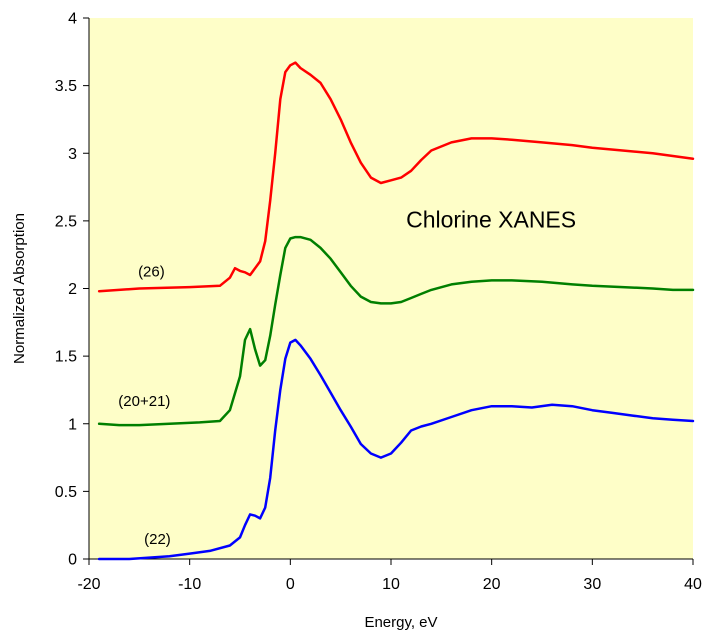 The image size is (705, 632). Describe the element at coordinates (144, 401) in the screenshot. I see `green-series-label: (20+21)` at that location.